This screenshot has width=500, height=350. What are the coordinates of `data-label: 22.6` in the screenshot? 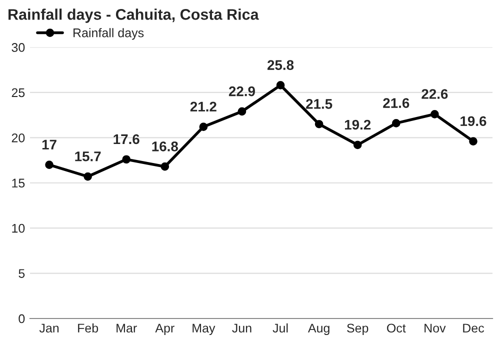 It's located at (435, 94).